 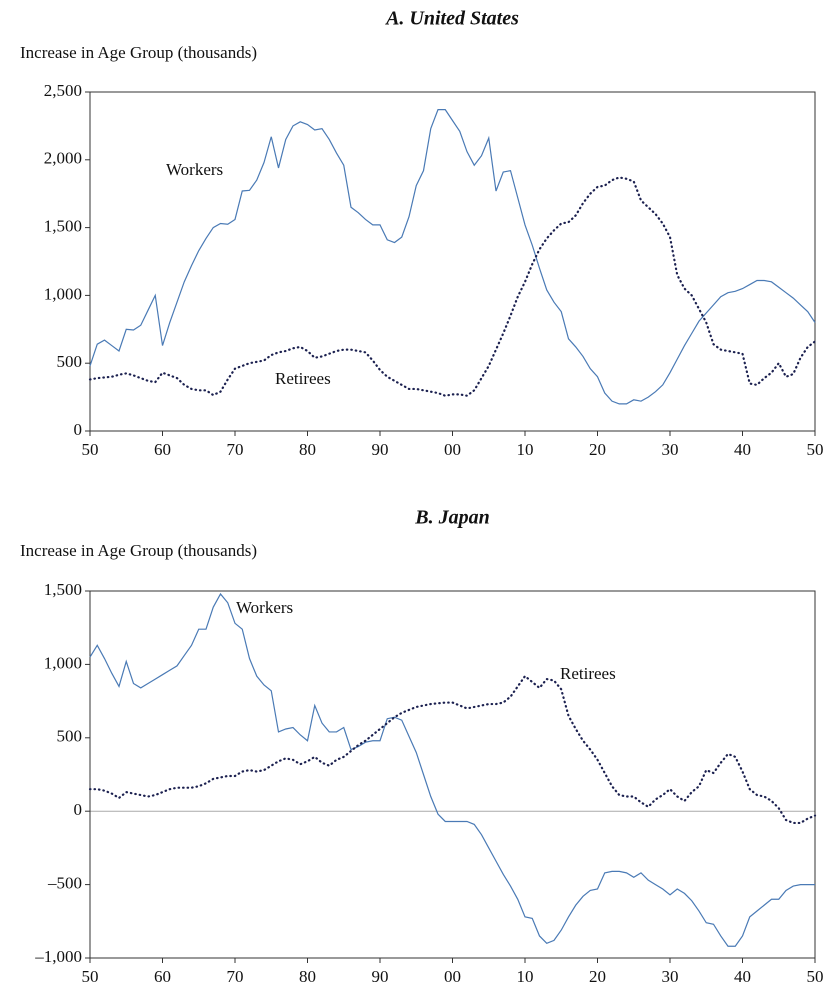 I want to click on y-tick-label: 2,000, so click(x=63, y=158).